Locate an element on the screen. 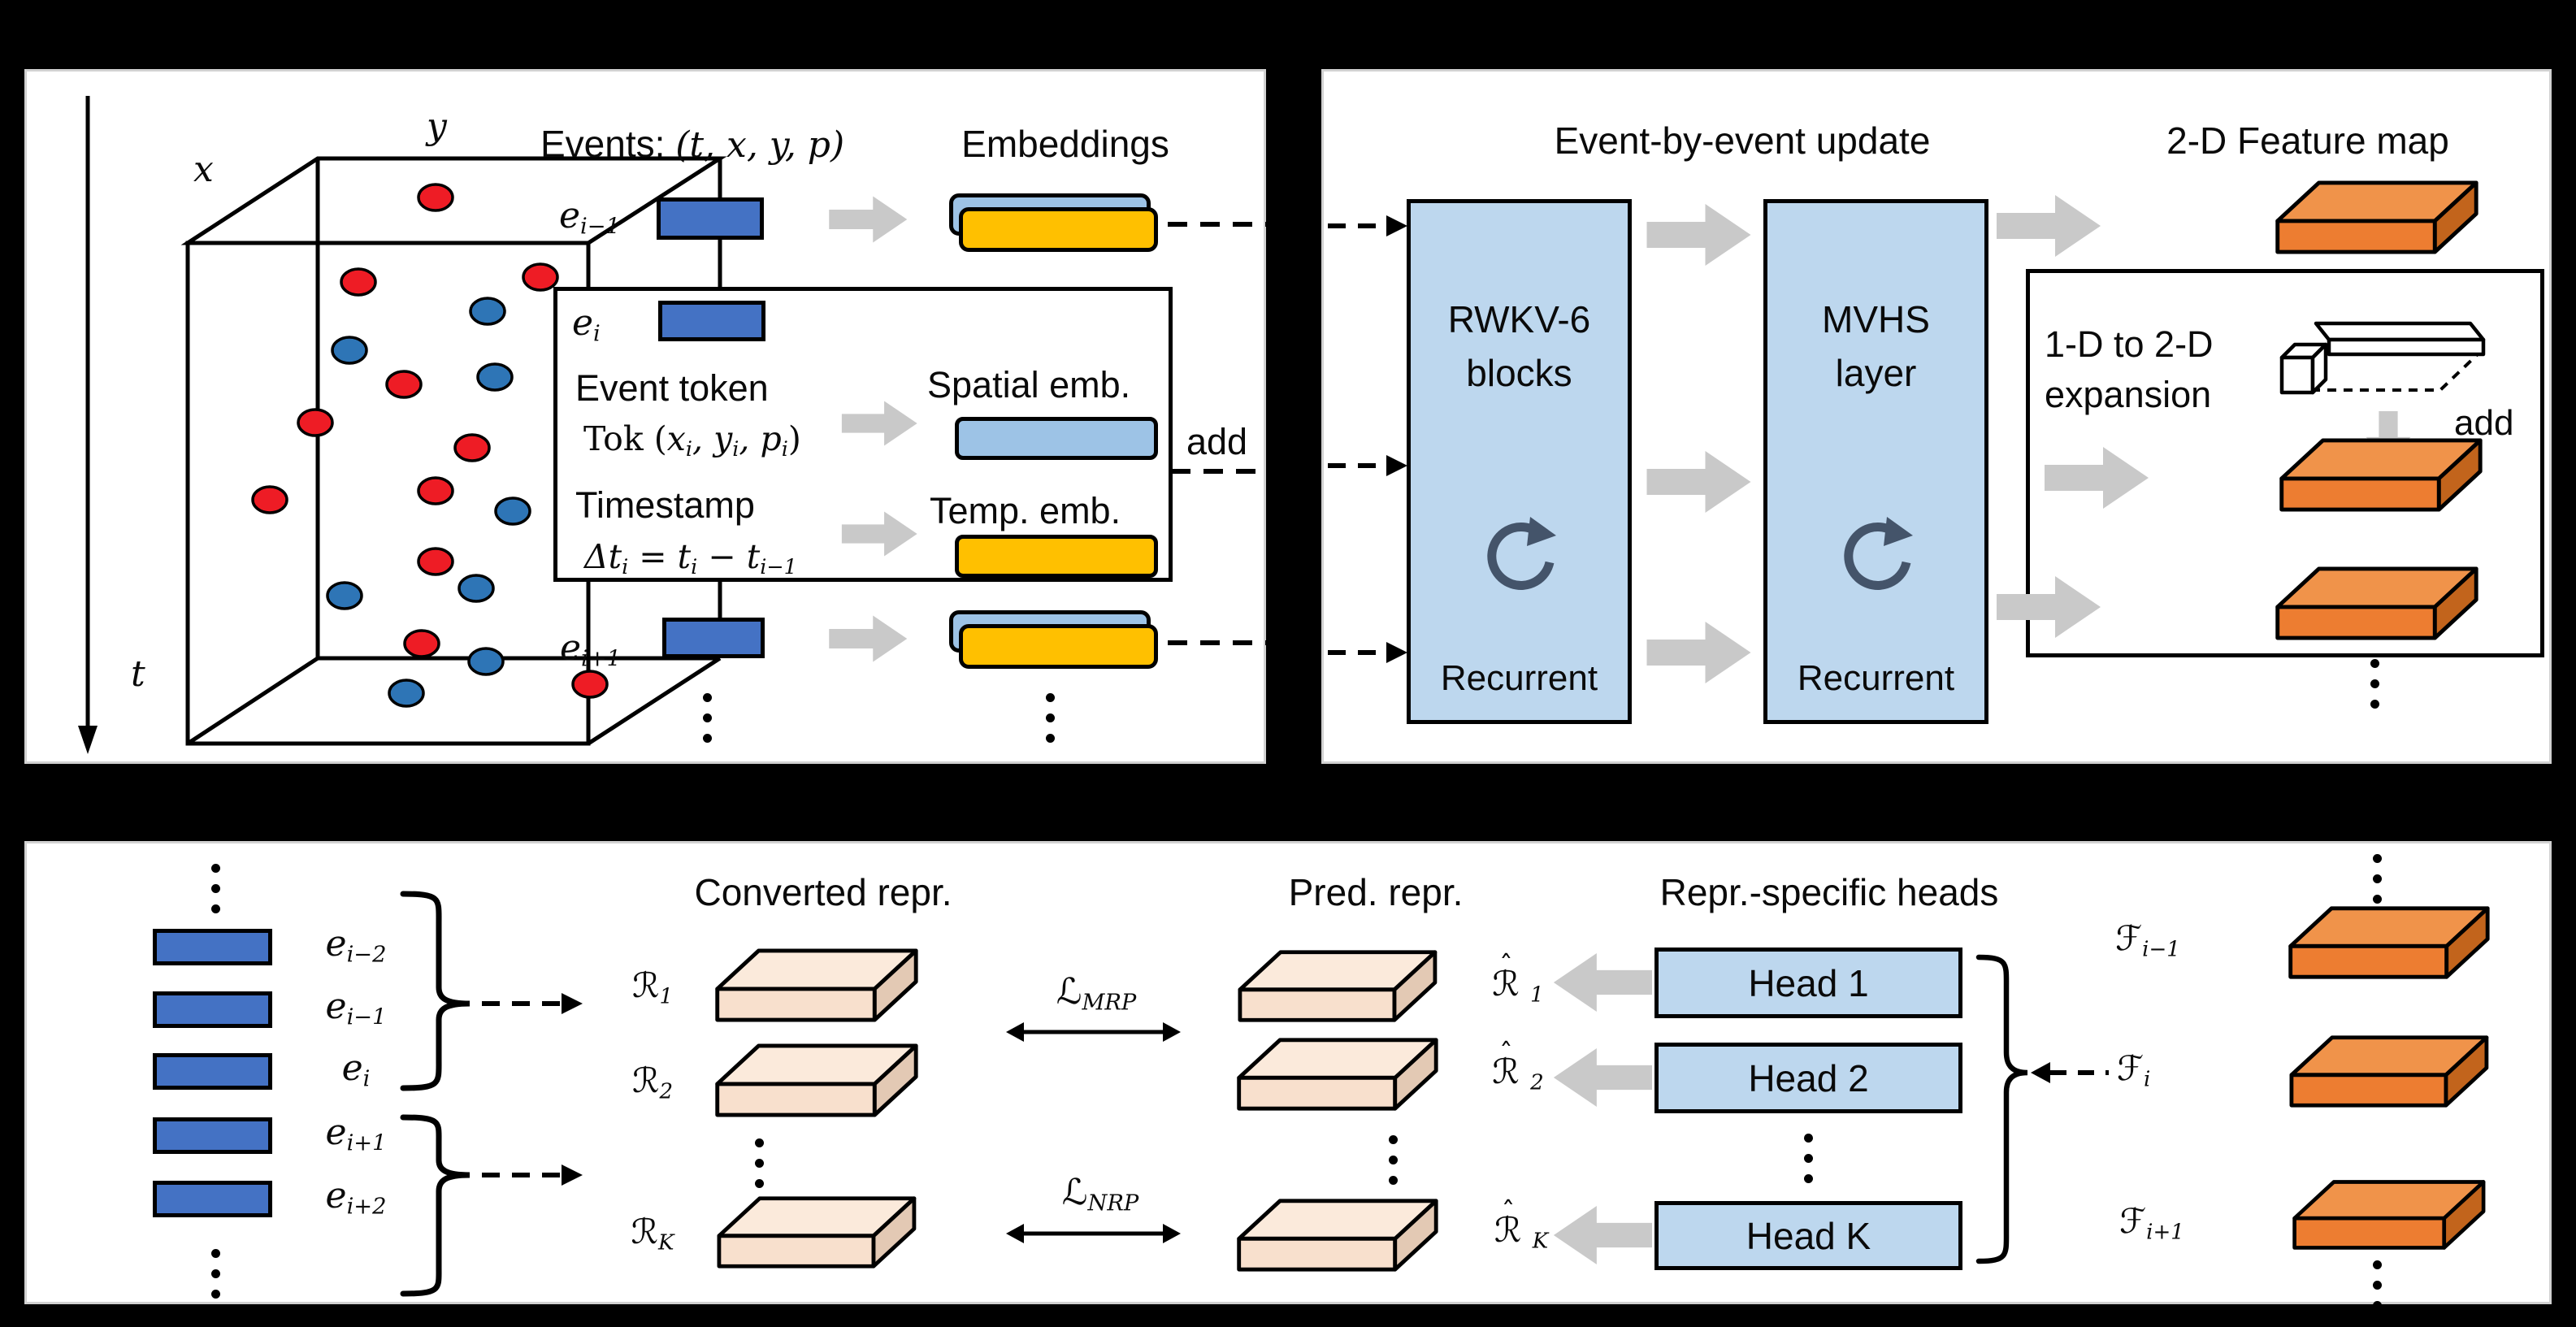 This screenshot has width=2576, height=1327. time-axis-arrow is located at coordinates (88, 425).